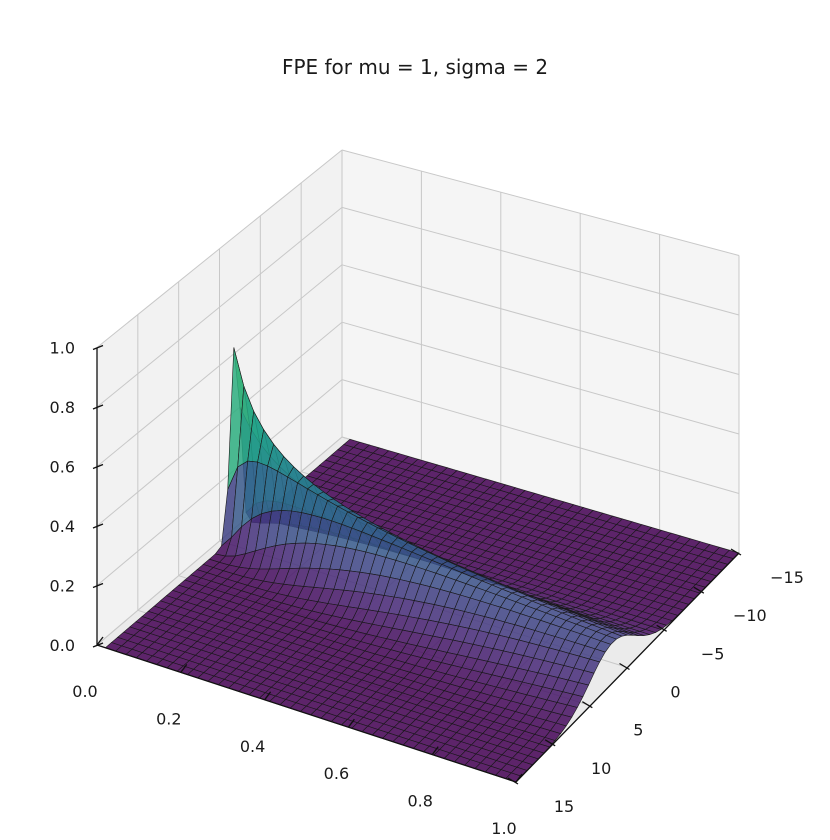 Image resolution: width=830 pixels, height=840 pixels. What do you see at coordinates (84, 691) in the screenshot?
I see `x-tick-label: 0.0` at bounding box center [84, 691].